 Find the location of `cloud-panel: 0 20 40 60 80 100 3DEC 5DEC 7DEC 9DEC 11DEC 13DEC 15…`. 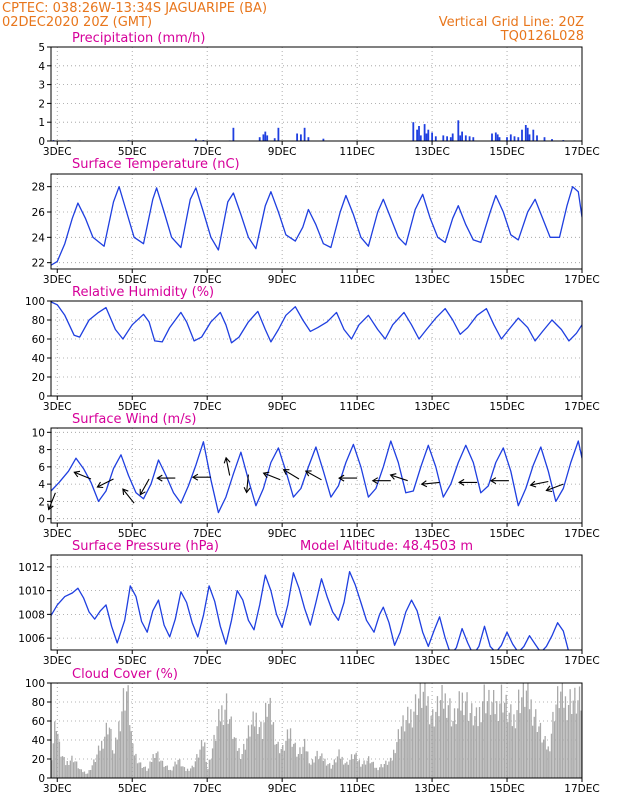

cloud-panel: 0 20 40 60 80 100 3DEC 5DEC 7DEC 9DEC 11DEC 13DEC 15… is located at coordinates (312, 731).